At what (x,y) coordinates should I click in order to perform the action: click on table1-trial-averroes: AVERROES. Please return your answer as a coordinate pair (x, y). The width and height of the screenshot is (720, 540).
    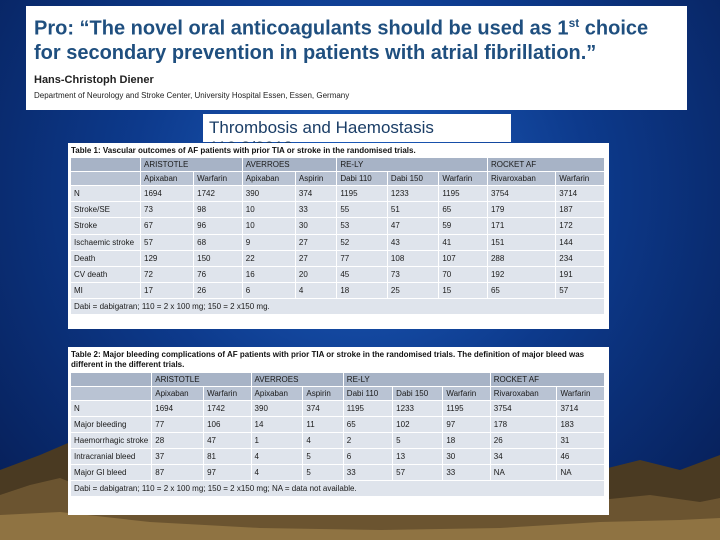
    Looking at the image, I should click on (290, 165).